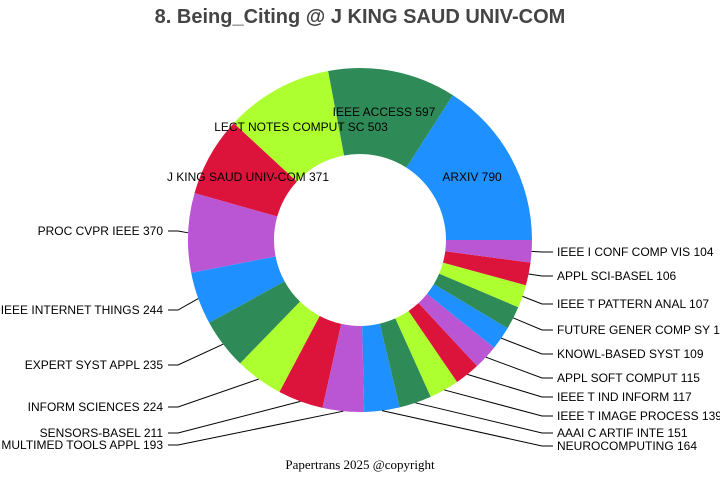  What do you see at coordinates (384, 112) in the screenshot?
I see `slice-label: IEEE ACCESS 597` at bounding box center [384, 112].